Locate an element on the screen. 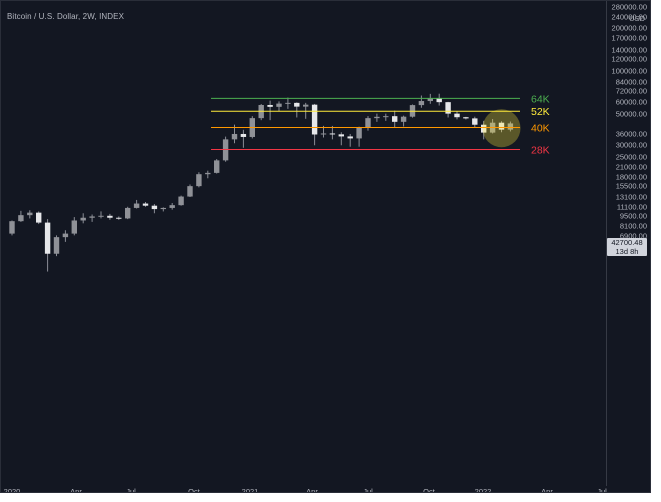 The width and height of the screenshot is (661, 502). price-tick: 9500.00 is located at coordinates (633, 216).